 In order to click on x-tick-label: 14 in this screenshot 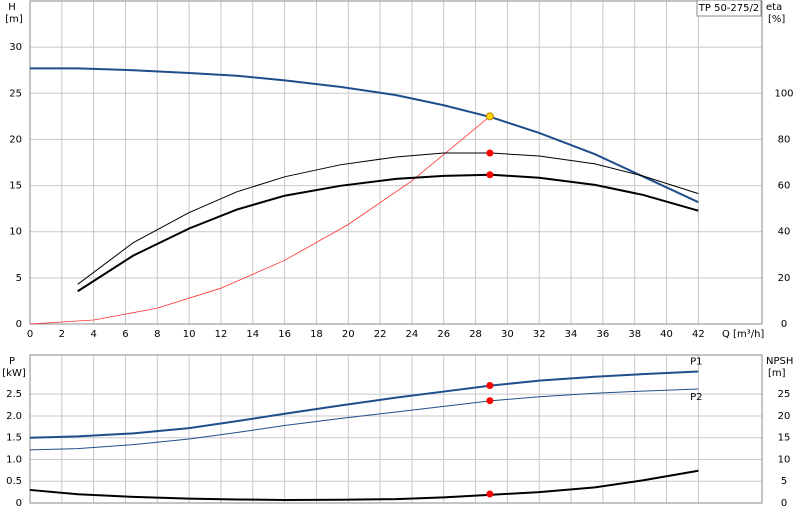, I will do `click(252, 334)`.